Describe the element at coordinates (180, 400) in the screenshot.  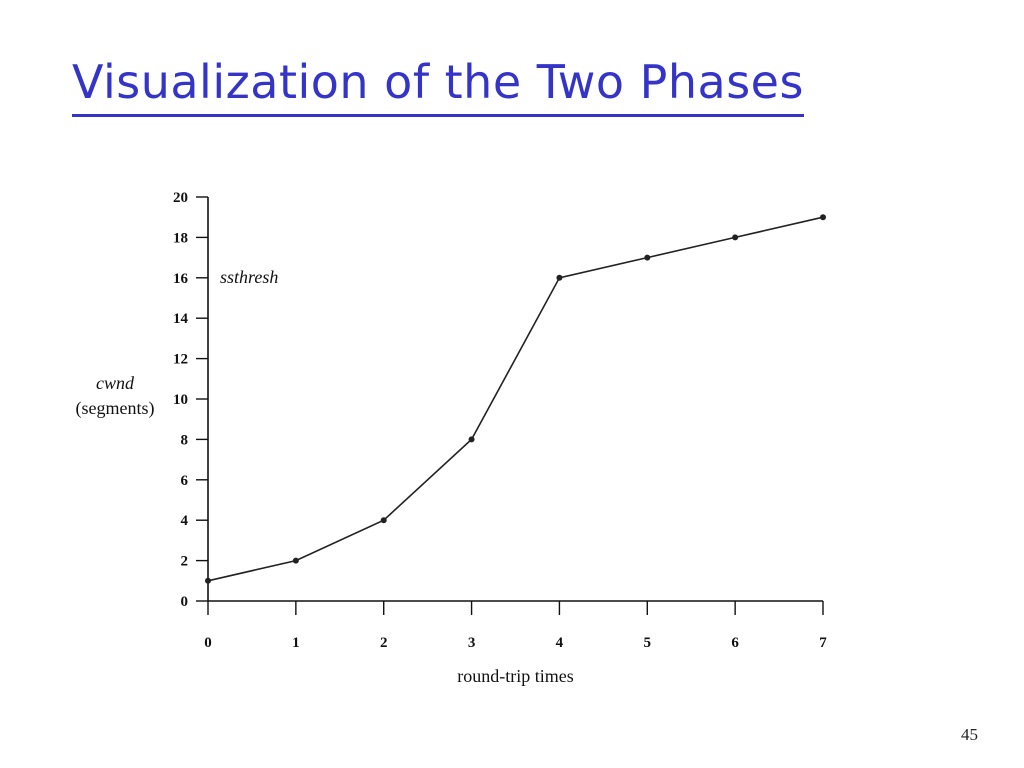
I see `y-tick-label: 10` at that location.